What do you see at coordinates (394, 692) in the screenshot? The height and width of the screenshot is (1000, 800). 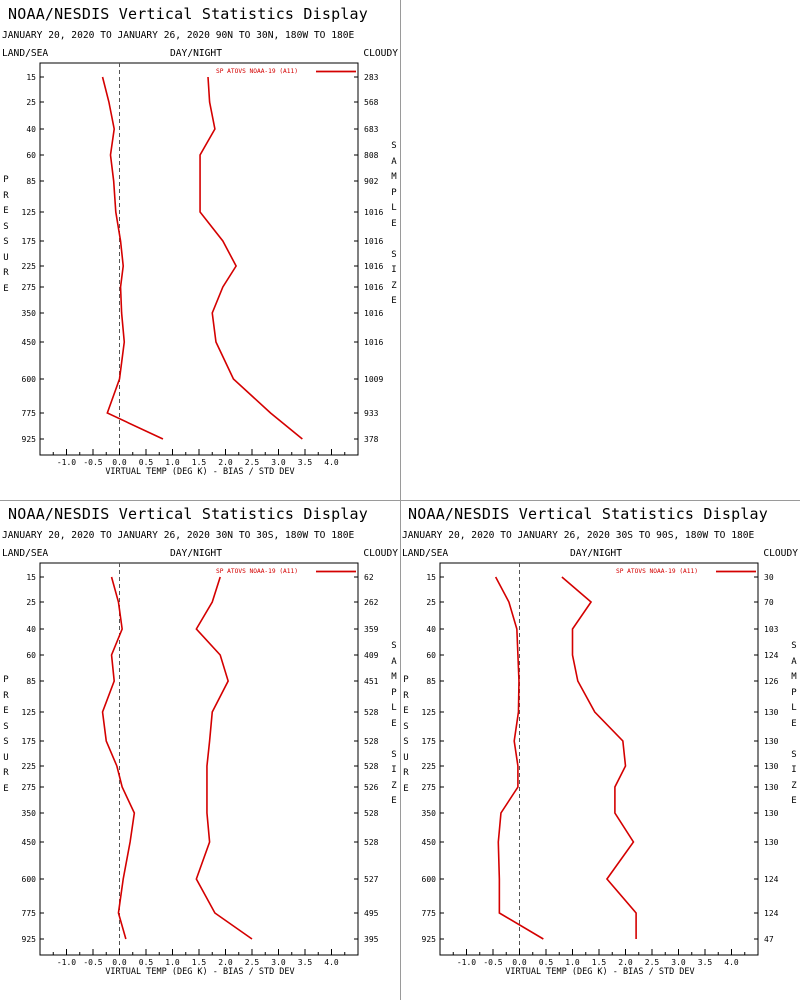 I see `sample-size-label-letter: P` at bounding box center [394, 692].